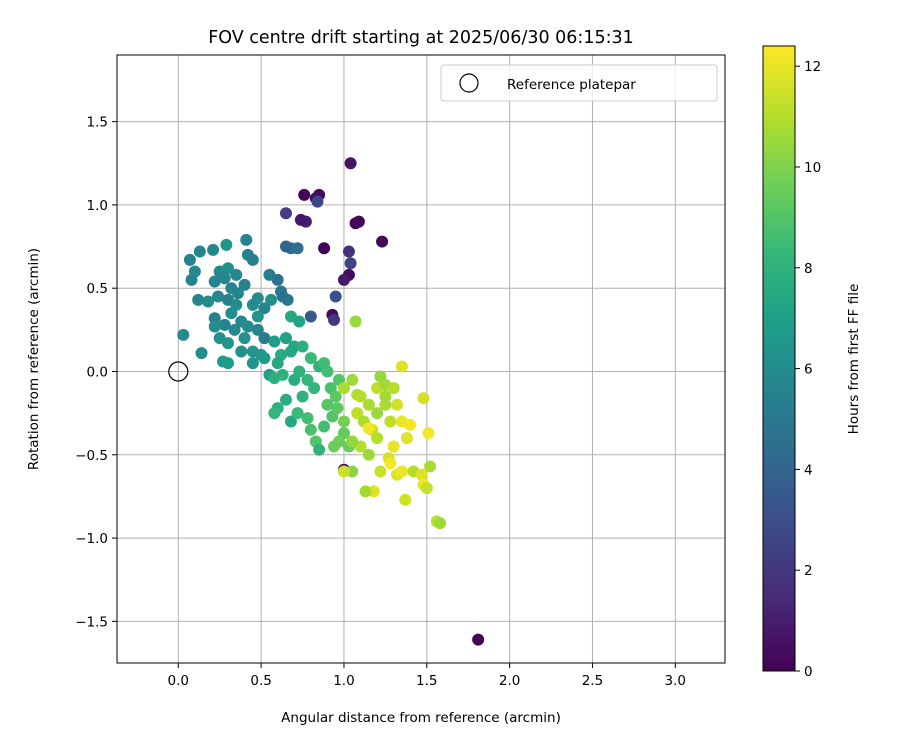  Describe the element at coordinates (592, 681) in the screenshot. I see `x-tick-label: 2.5` at that location.